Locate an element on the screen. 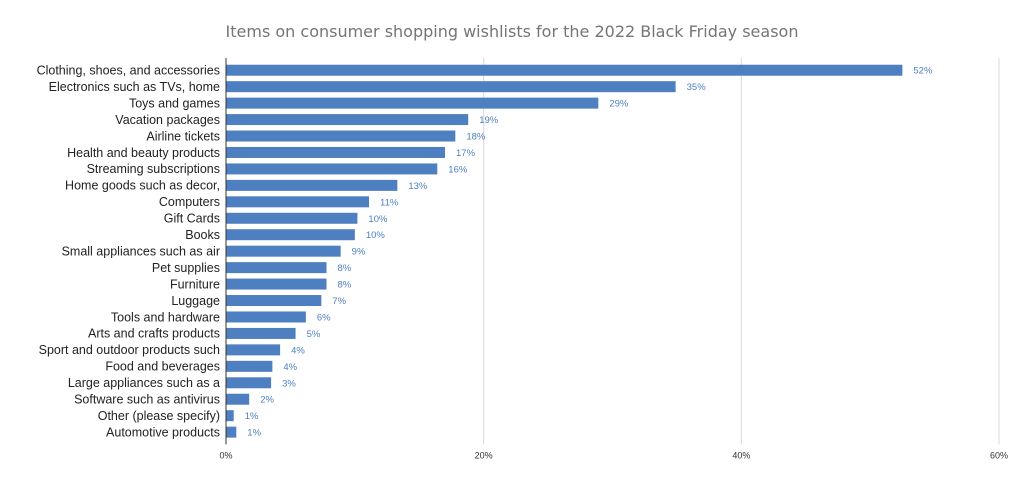  category-label: Streaming subscriptions is located at coordinates (153, 169).